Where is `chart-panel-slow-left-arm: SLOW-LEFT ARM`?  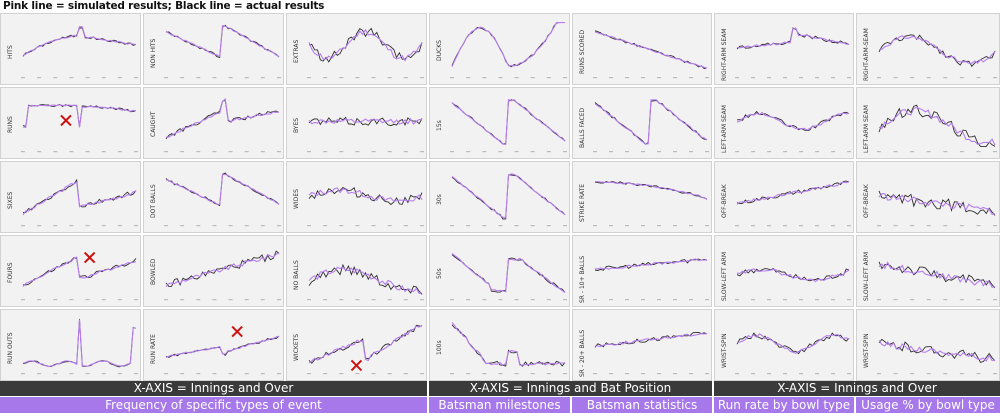
chart-panel-slow-left-arm: SLOW-LEFT ARM is located at coordinates (928, 271).